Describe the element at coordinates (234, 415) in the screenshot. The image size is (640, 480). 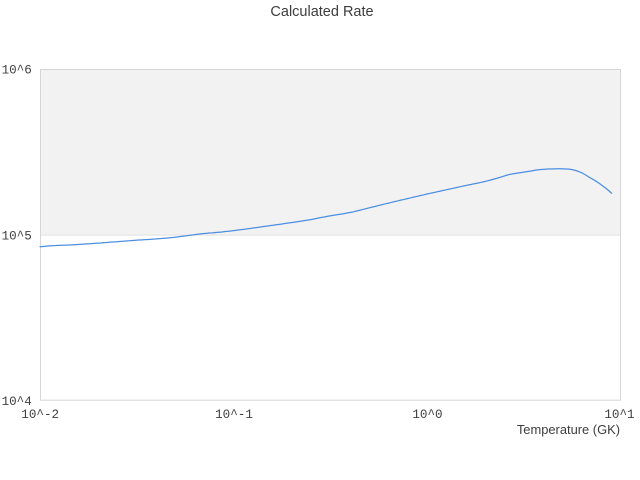
I see `svg-text: 10^-1` at that location.